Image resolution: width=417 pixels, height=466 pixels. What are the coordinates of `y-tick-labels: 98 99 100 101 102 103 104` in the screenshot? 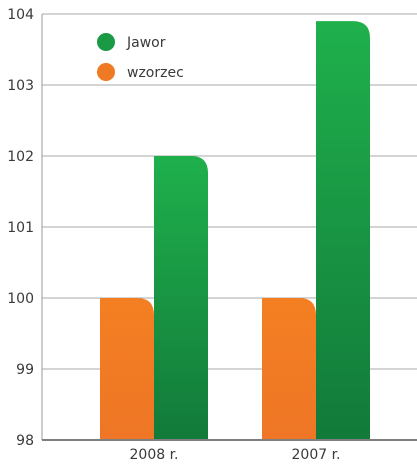 It's located at (20, 228).